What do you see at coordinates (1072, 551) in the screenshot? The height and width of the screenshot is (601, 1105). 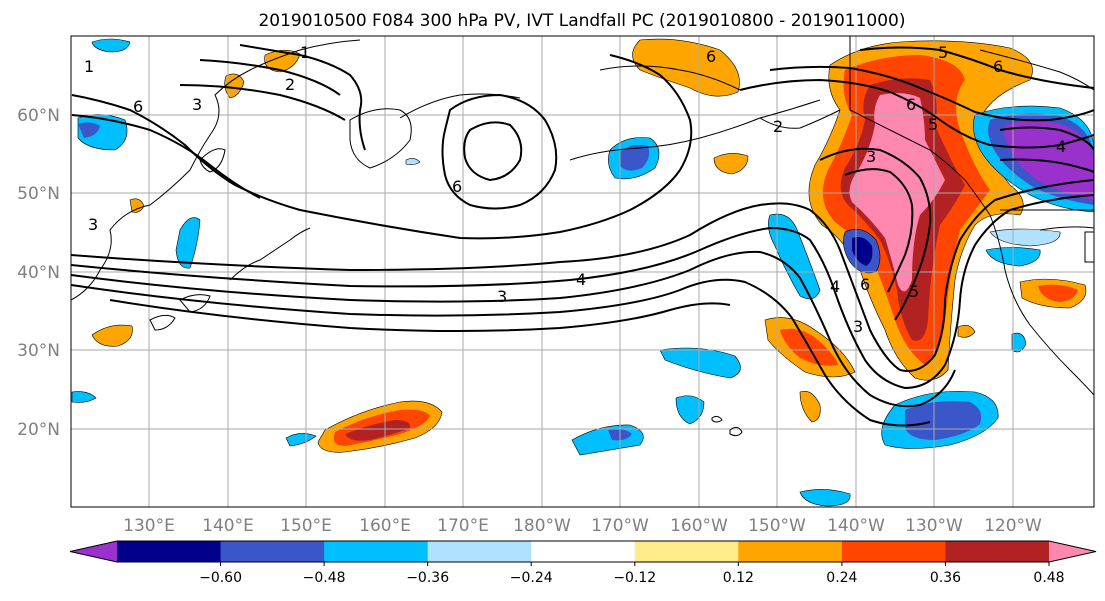 I see `colorbar-extend-max` at bounding box center [1072, 551].